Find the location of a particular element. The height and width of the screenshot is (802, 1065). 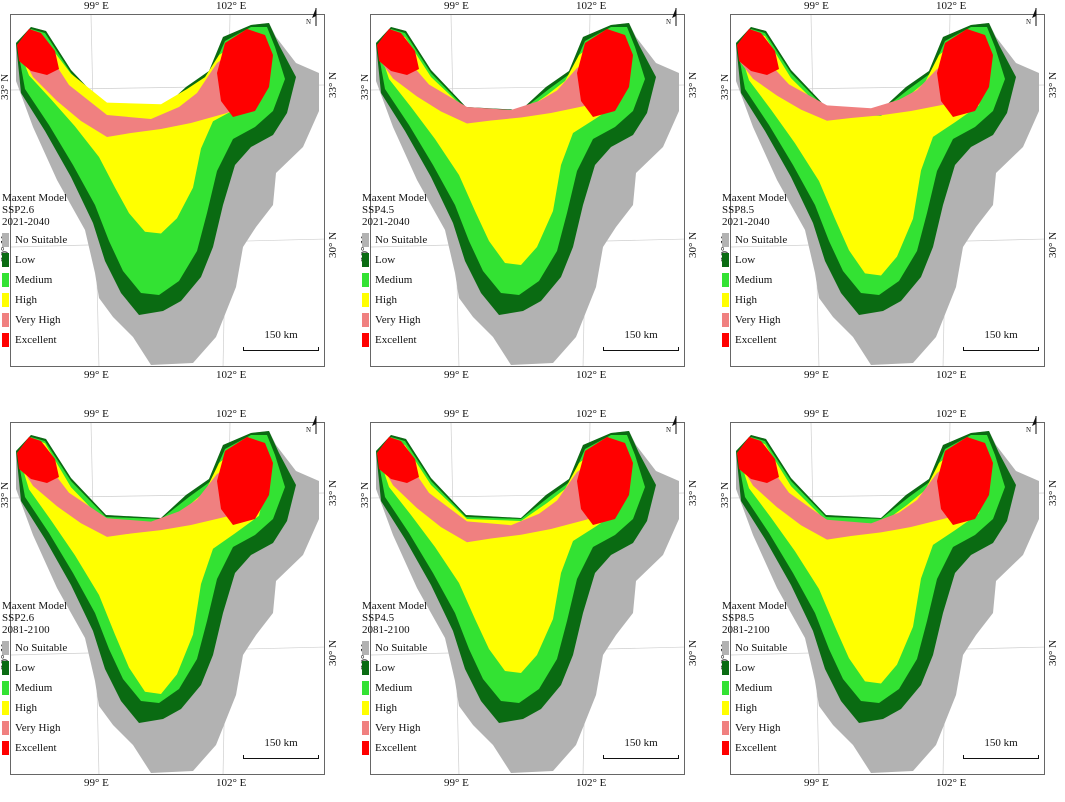

scenario-label: SSP8.5 is located at coordinates (738, 210).